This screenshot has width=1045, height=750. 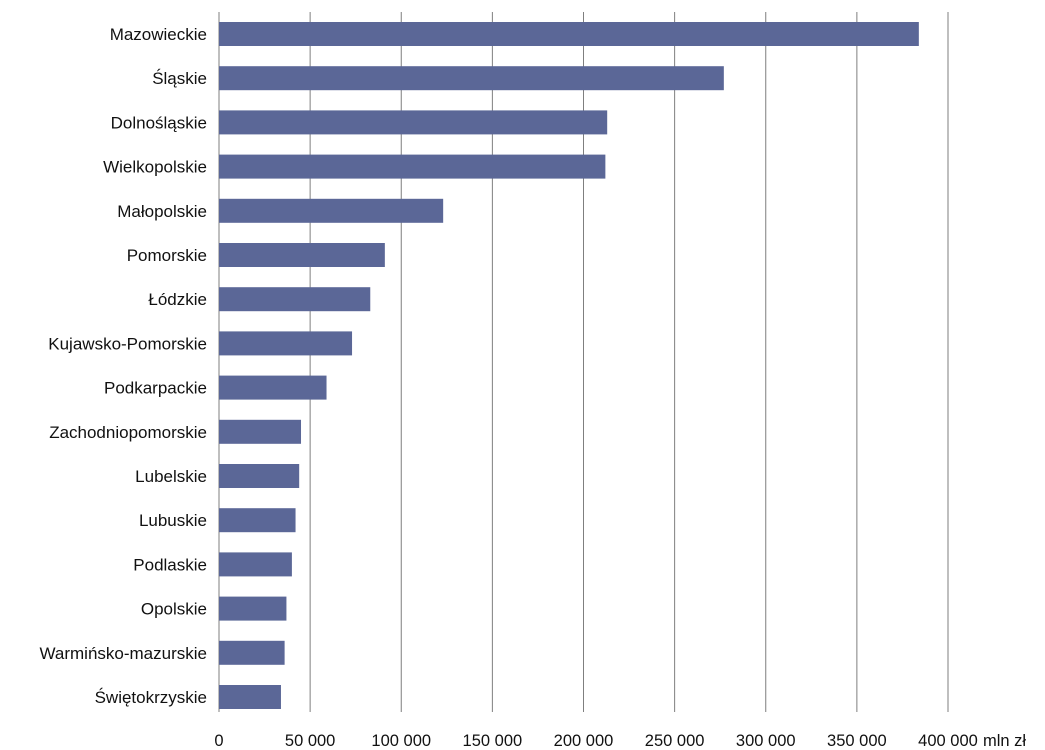 I want to click on category-label: Warmińsko-mazurskie, so click(x=123, y=653).